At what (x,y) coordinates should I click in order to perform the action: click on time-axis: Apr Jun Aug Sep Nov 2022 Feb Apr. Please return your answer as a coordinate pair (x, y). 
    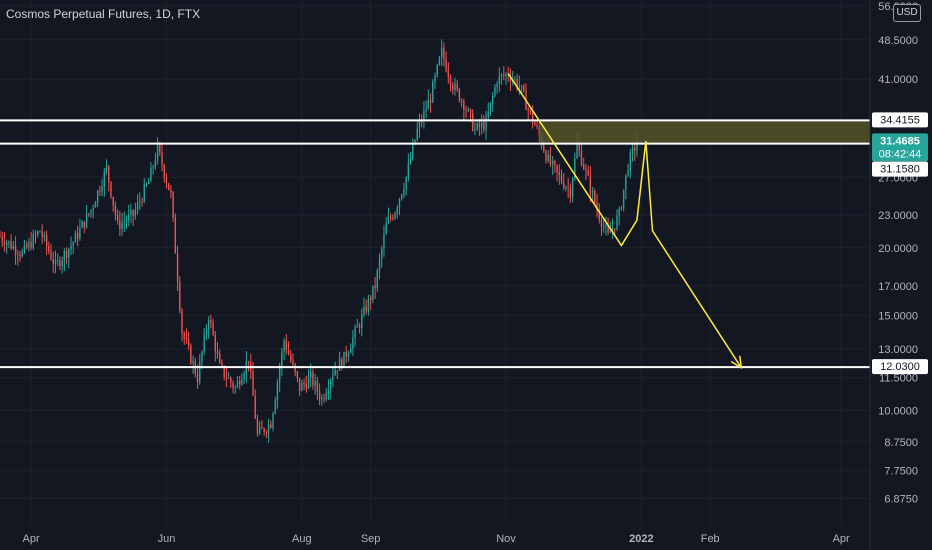
    Looking at the image, I should click on (437, 539).